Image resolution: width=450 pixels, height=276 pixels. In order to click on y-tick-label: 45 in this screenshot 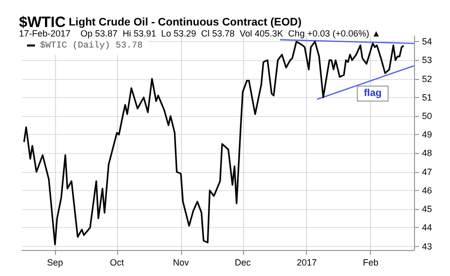, I will do `click(427, 209)`.